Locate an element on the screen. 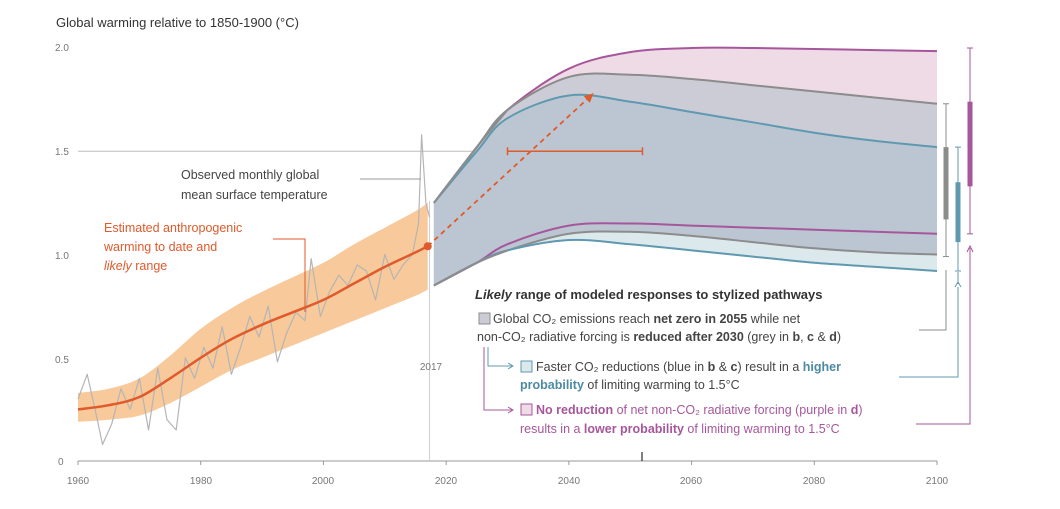  anthro-label-line-2: warming to date and is located at coordinates (160, 247).